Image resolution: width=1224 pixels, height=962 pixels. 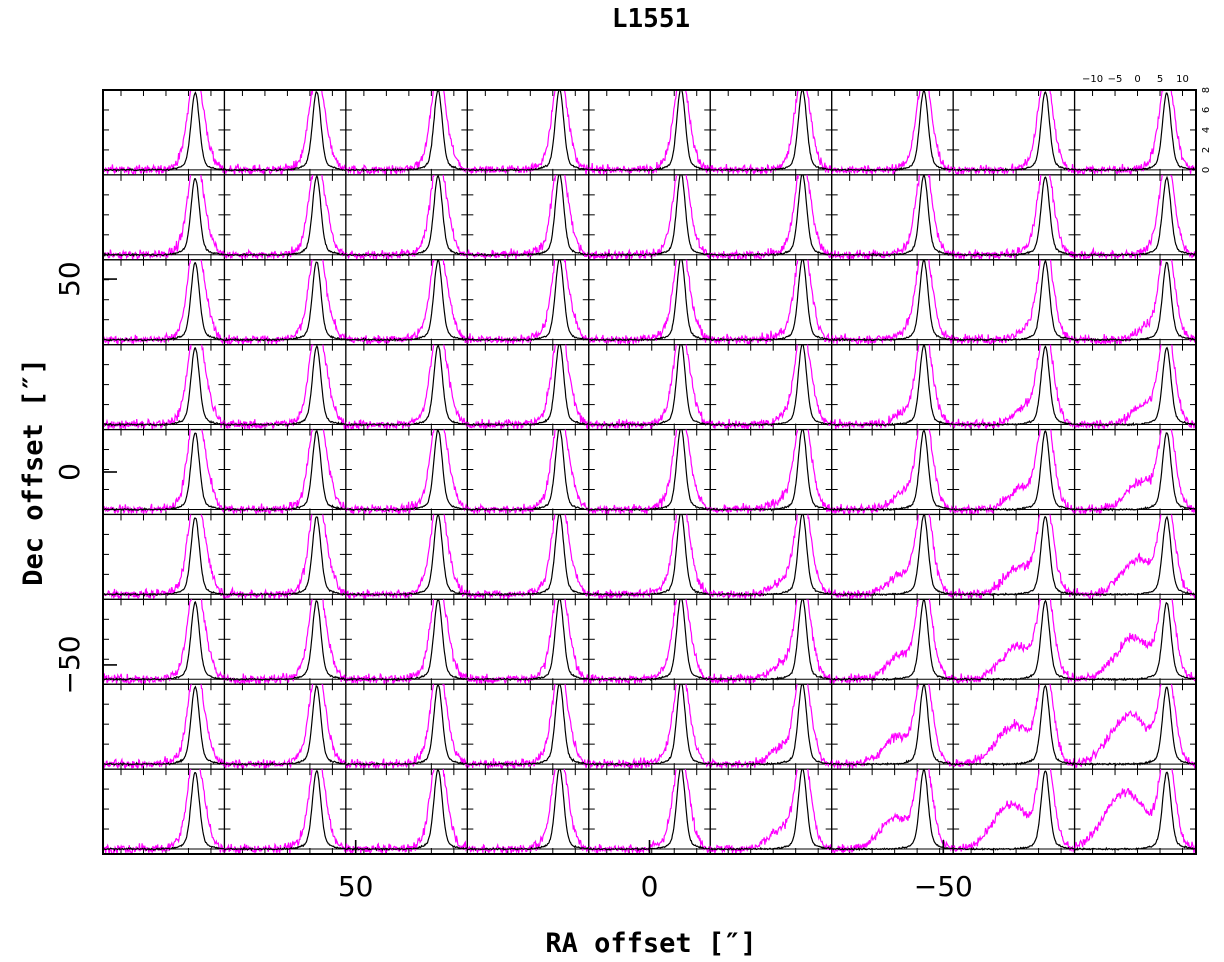 What do you see at coordinates (1115, 79) in the screenshot?
I see `panel-velocity-tick-label: −5` at bounding box center [1115, 79].